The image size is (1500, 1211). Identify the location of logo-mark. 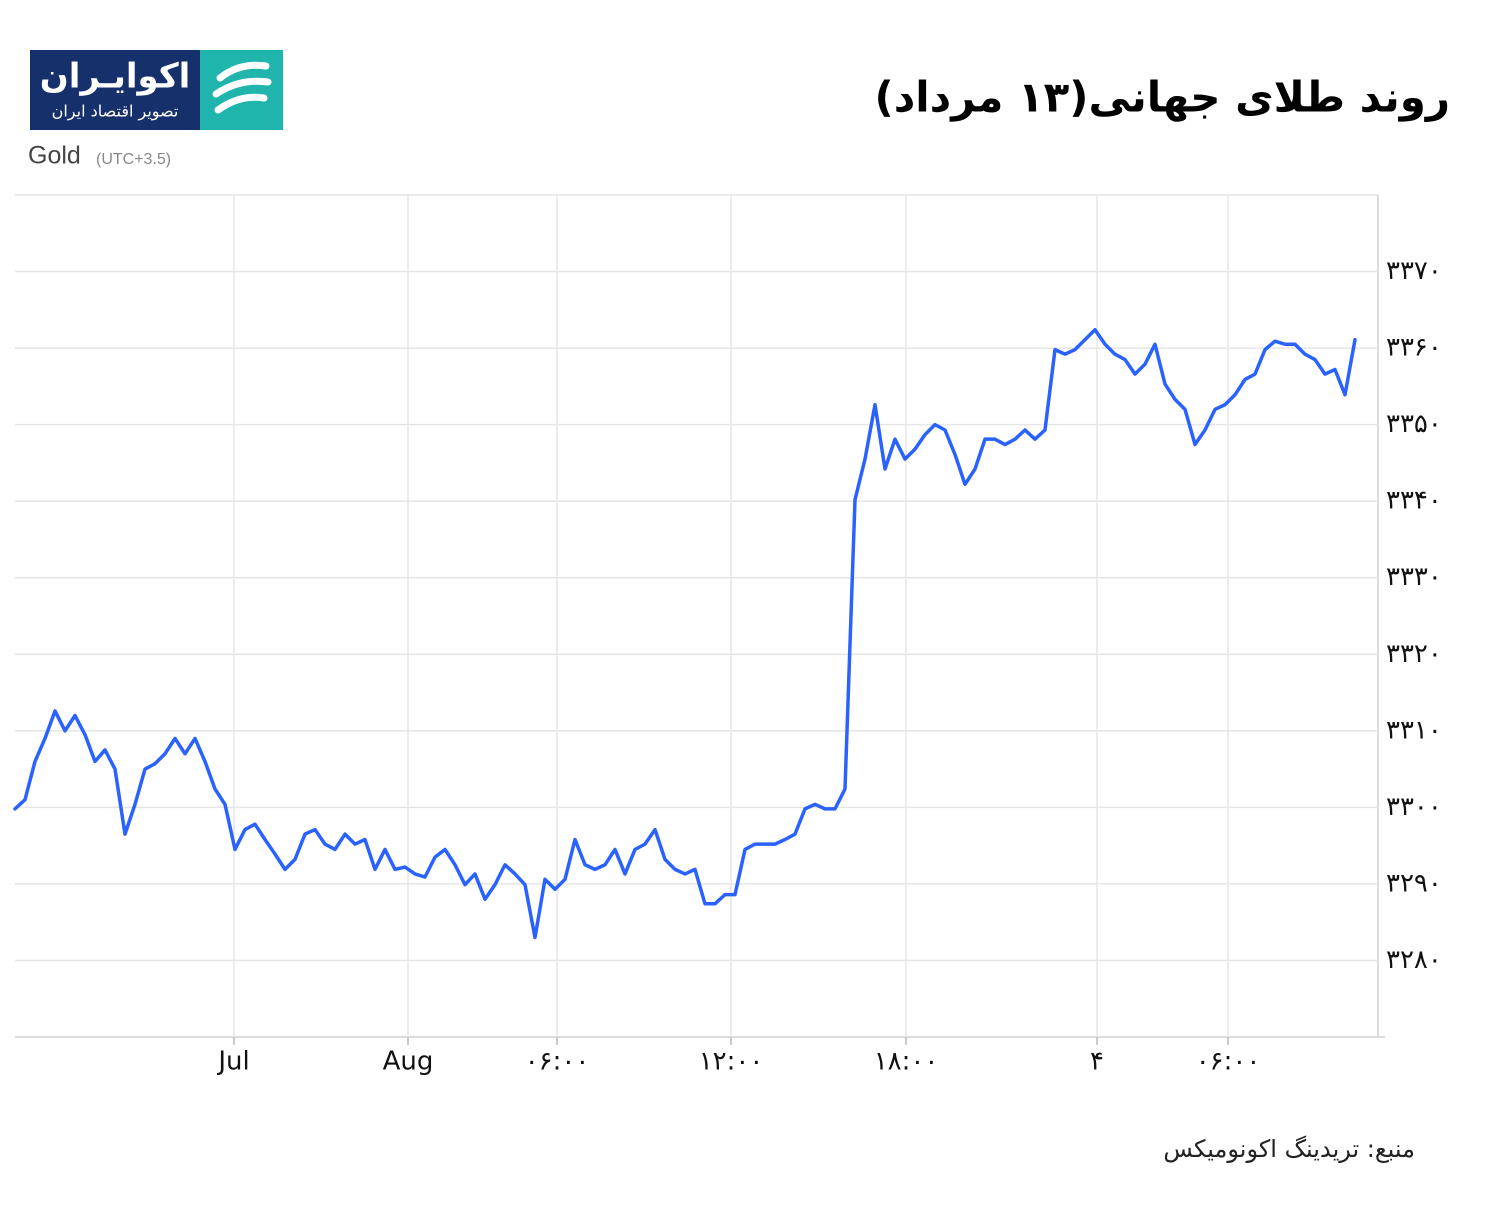
(242, 87).